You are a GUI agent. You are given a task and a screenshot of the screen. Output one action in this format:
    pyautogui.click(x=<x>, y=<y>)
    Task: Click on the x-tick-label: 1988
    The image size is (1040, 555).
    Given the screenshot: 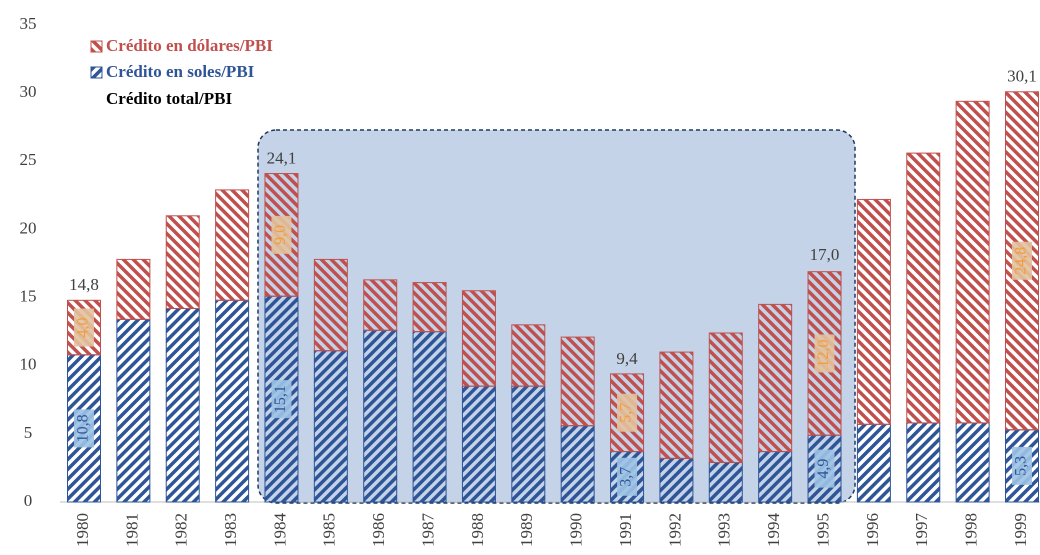 What is the action you would take?
    pyautogui.click(x=477, y=530)
    